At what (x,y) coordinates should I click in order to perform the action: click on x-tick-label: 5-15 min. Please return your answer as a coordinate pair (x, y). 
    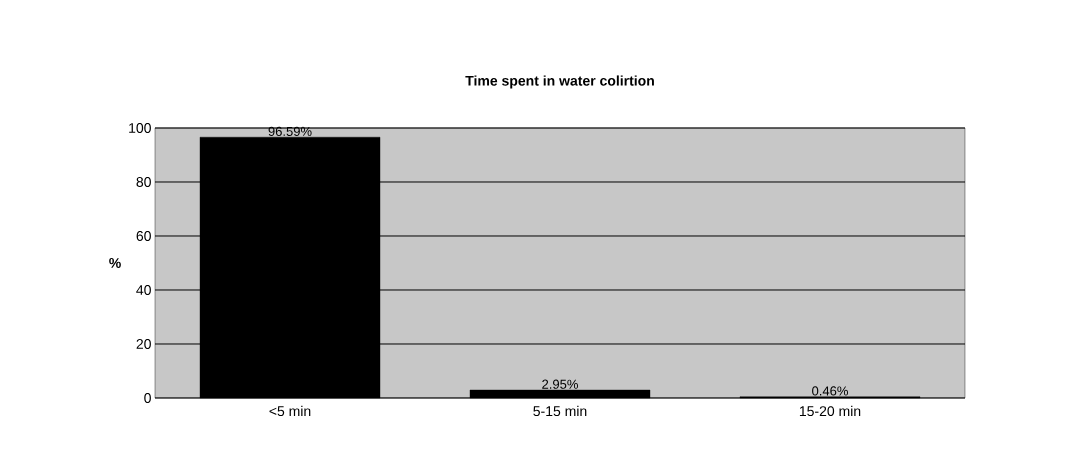
    Looking at the image, I should click on (560, 411).